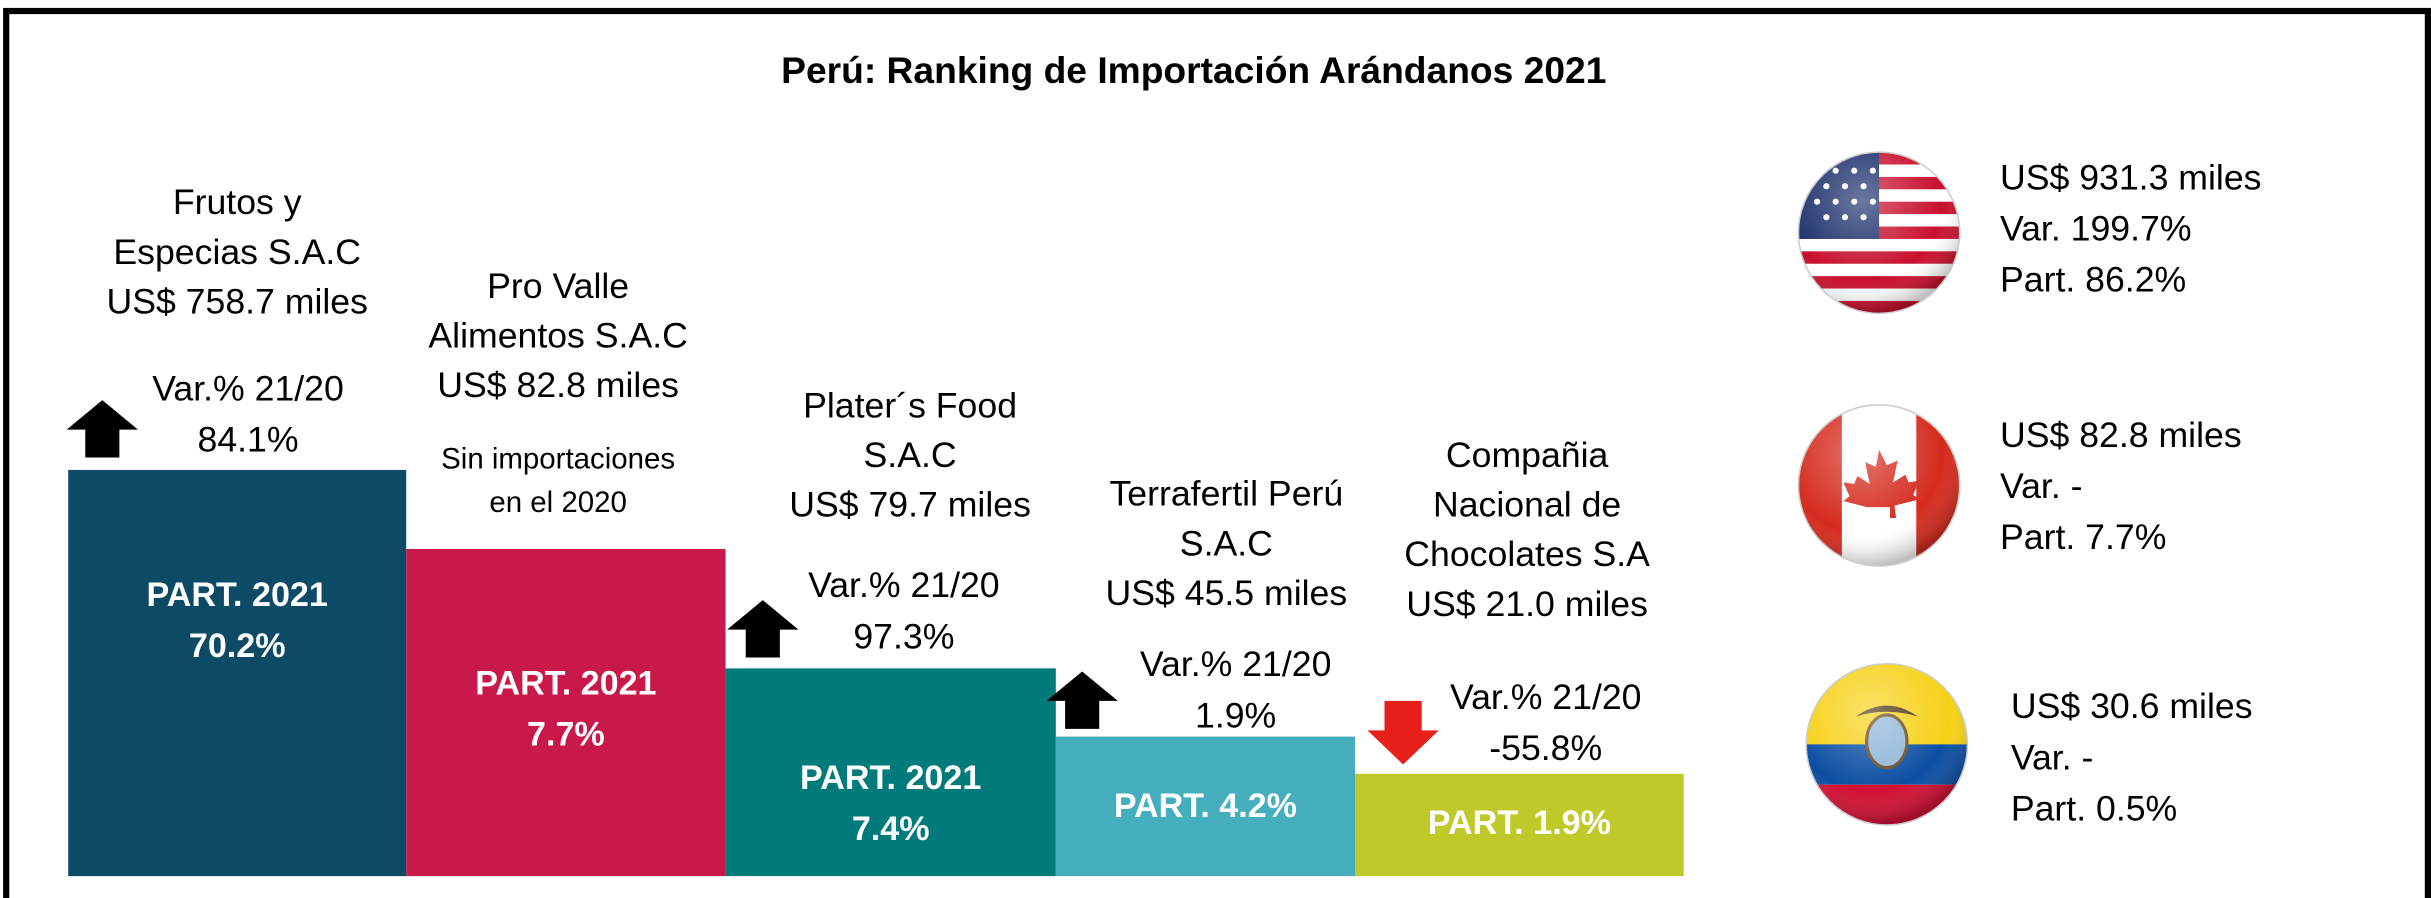  Describe the element at coordinates (557, 502) in the screenshot. I see `note: en el 2020` at that location.